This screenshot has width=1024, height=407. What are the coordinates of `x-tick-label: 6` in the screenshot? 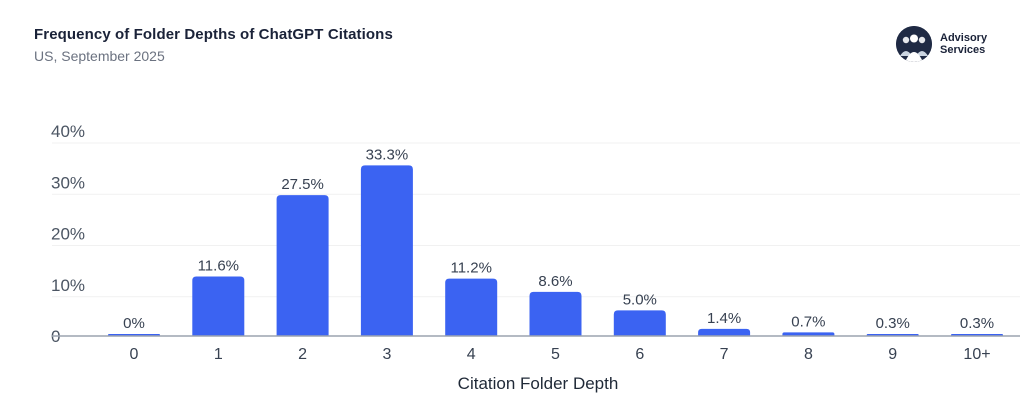 It's located at (639, 354).